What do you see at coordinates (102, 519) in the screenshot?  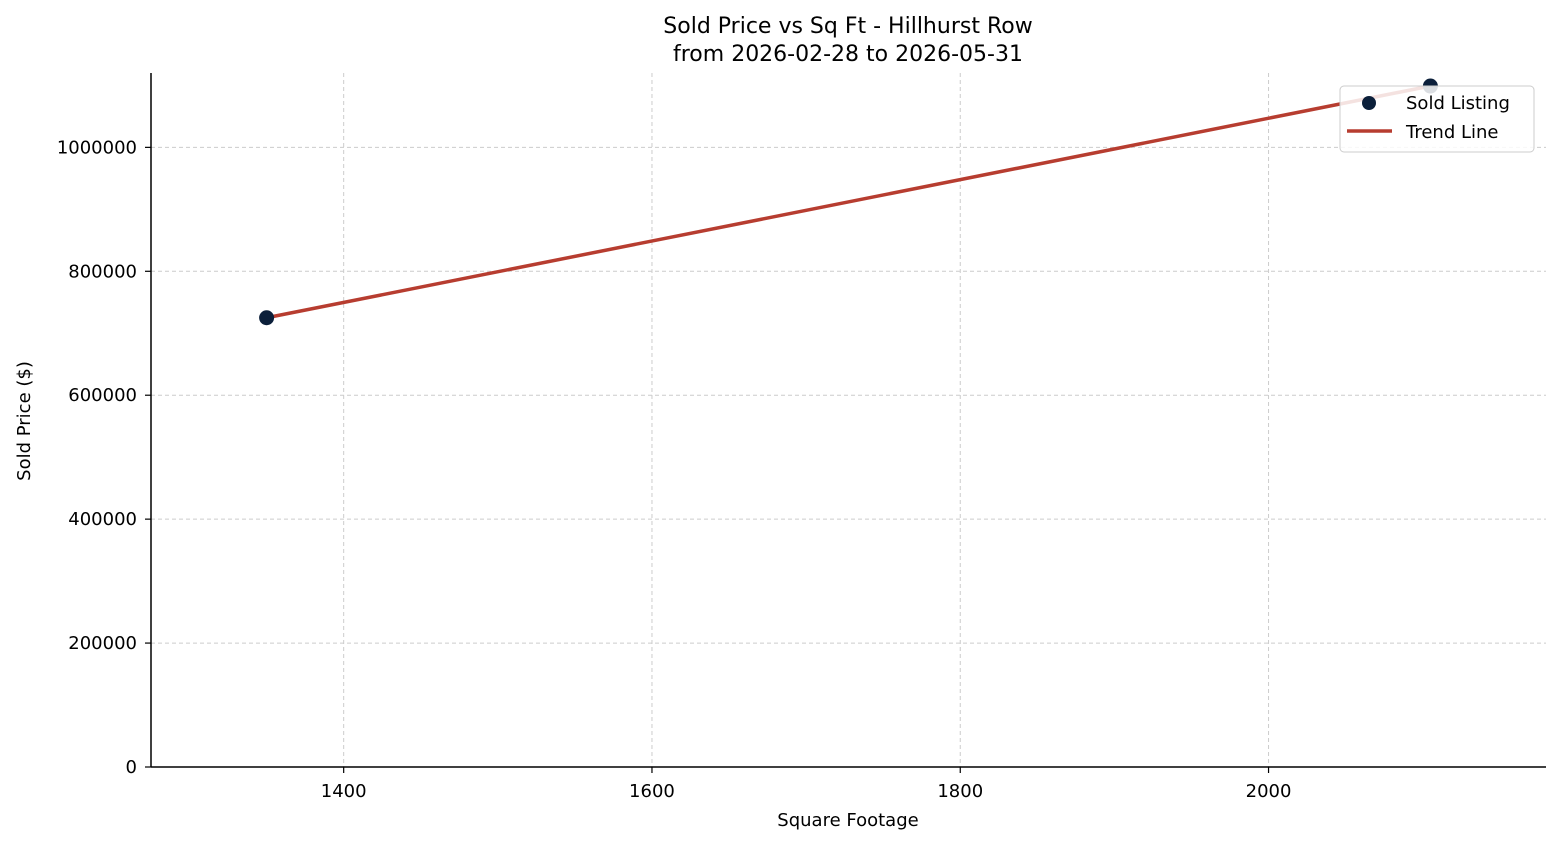 I see `y-tick-label: 400000` at bounding box center [102, 519].